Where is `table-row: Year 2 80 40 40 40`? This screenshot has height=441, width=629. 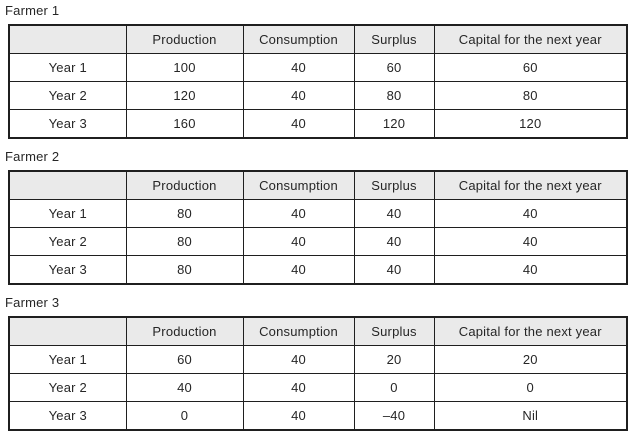 table-row: Year 2 80 40 40 40 is located at coordinates (318, 241).